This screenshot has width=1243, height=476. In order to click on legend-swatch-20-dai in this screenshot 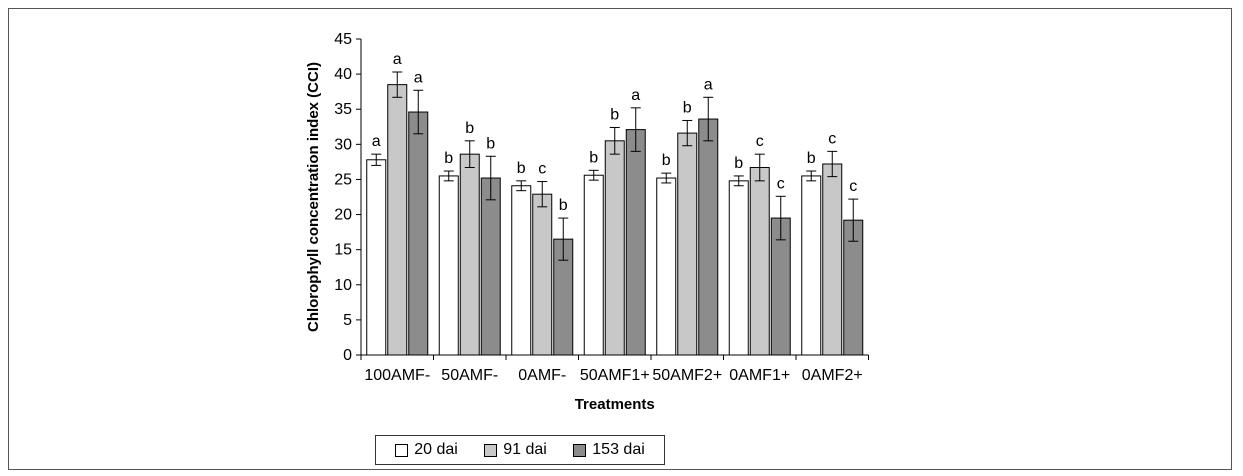, I will do `click(402, 450)`.